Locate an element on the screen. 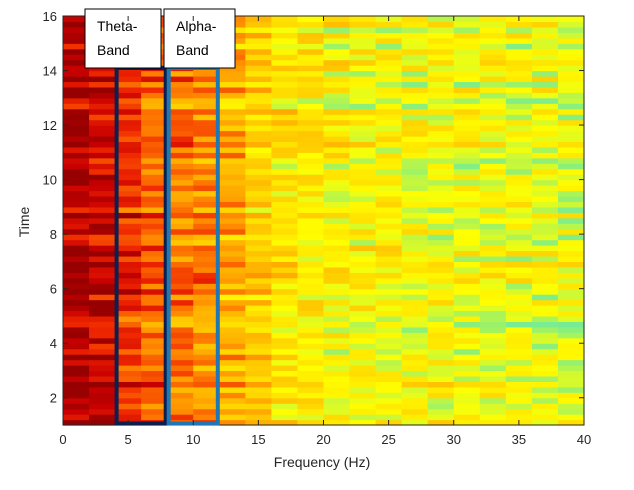 This screenshot has width=634, height=490. x-tick-label: 40 is located at coordinates (584, 439).